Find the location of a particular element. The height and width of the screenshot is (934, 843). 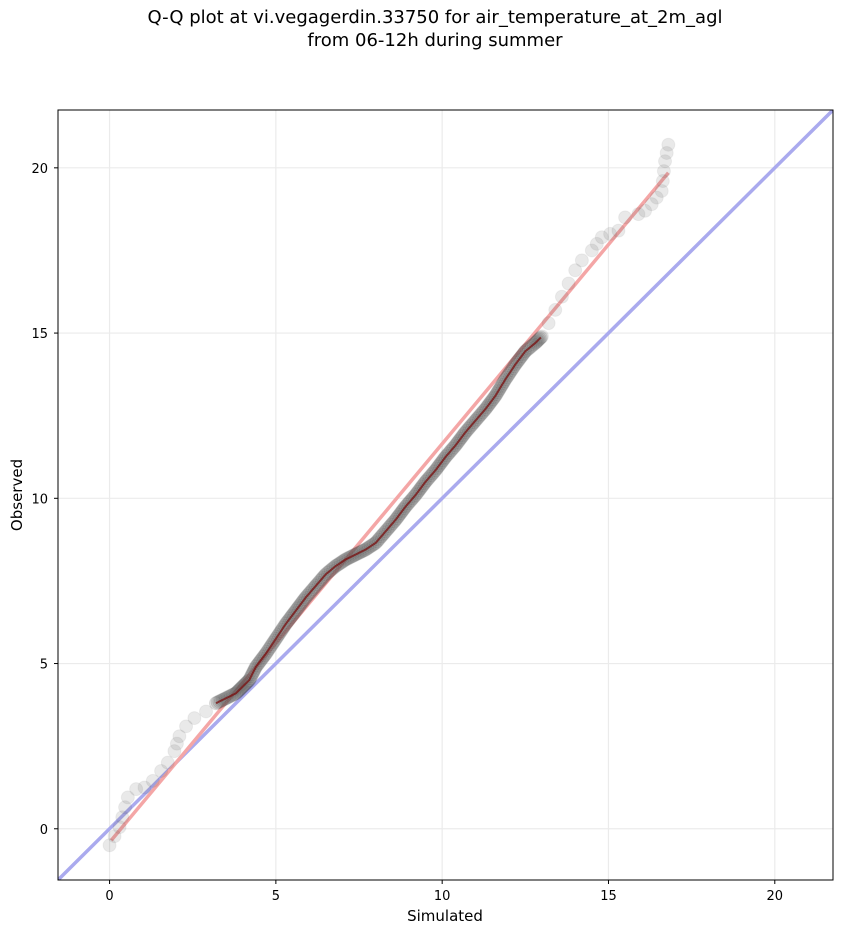

x-tick-label: 20 is located at coordinates (775, 896).